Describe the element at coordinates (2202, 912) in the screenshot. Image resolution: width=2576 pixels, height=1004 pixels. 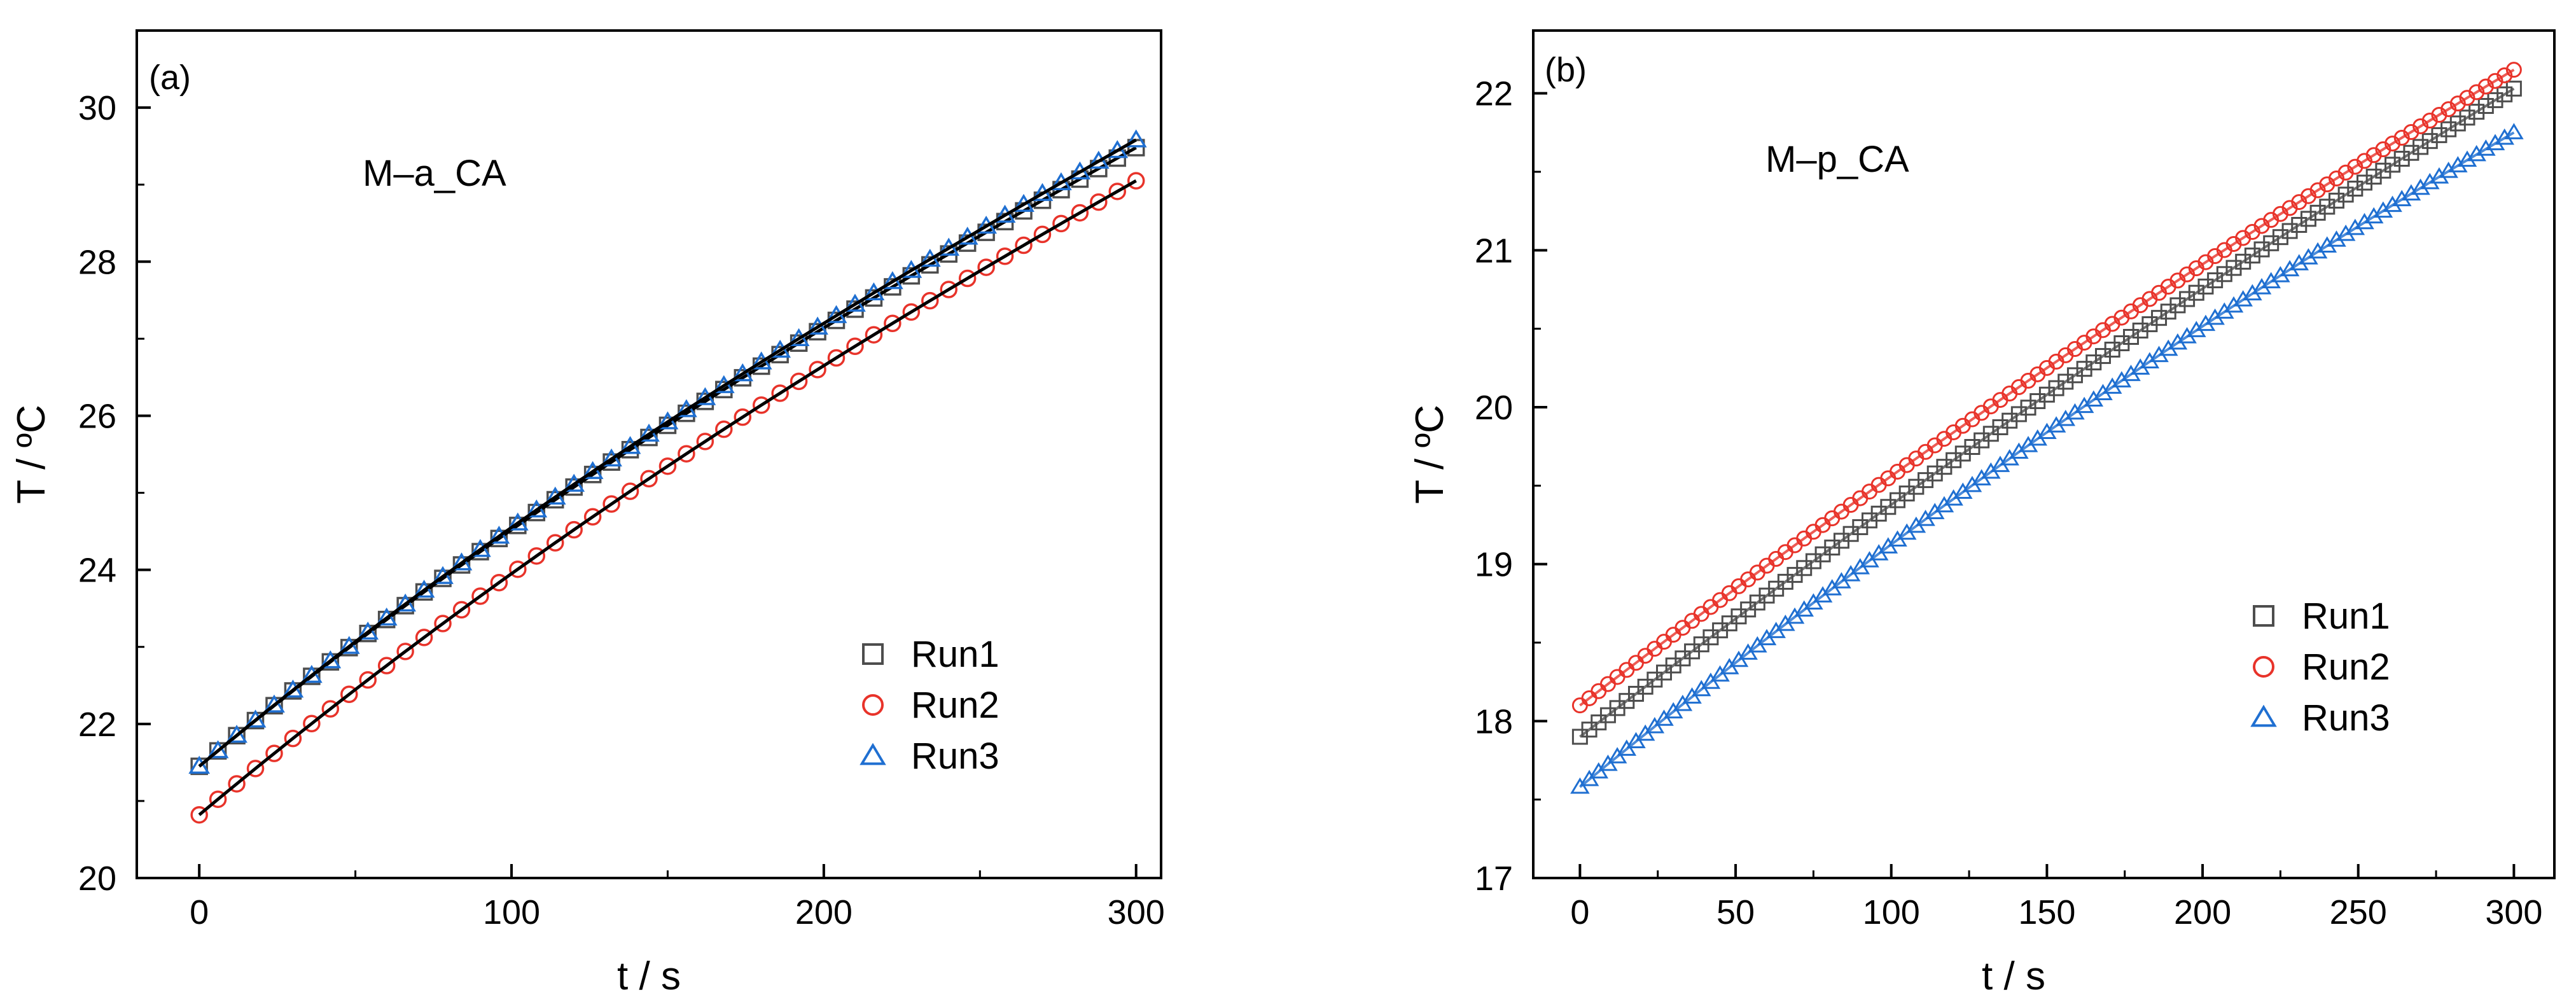
I see `x-tick-label: 200` at that location.